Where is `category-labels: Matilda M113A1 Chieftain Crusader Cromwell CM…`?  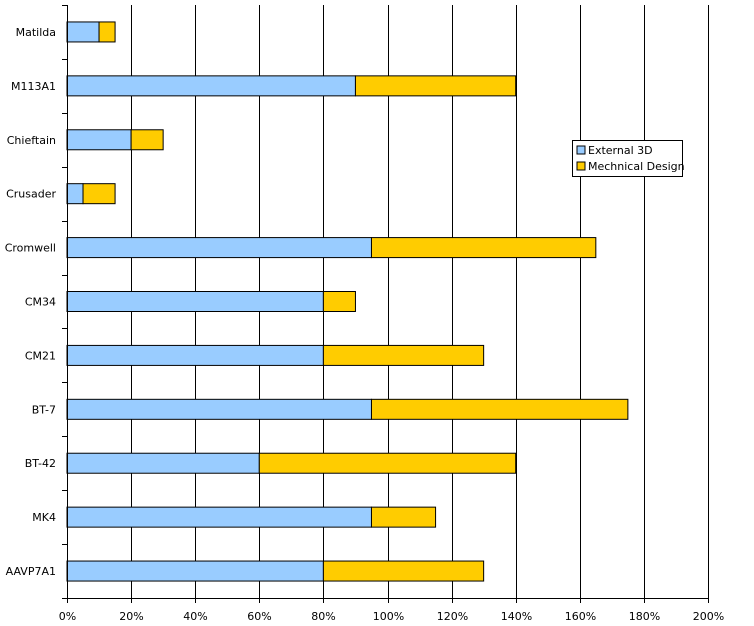
category-labels: Matilda M113A1 Chieftain Crusader Cromwell CM… is located at coordinates (31, 302).